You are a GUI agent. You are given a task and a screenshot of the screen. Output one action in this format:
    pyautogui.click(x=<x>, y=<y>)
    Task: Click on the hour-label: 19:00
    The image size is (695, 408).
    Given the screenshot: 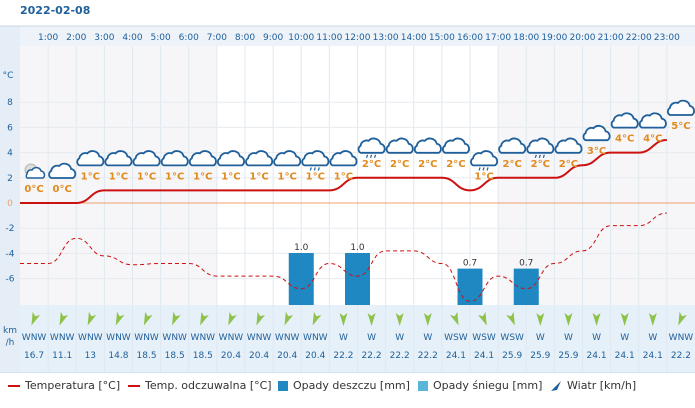 What is the action you would take?
    pyautogui.click(x=554, y=38)
    